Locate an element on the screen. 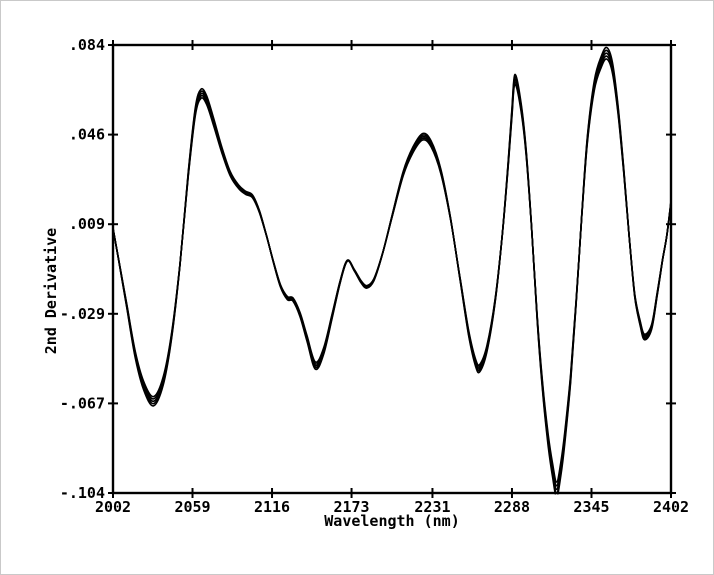  x-tick-label: 2231 is located at coordinates (432, 507).